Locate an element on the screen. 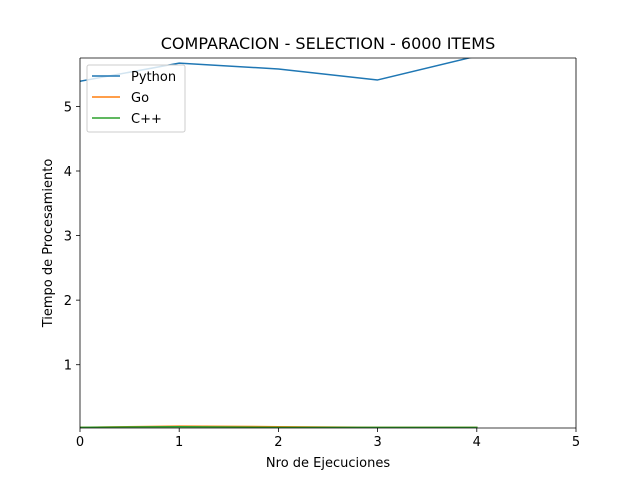 The image size is (640, 480). legend-frame is located at coordinates (136, 98).